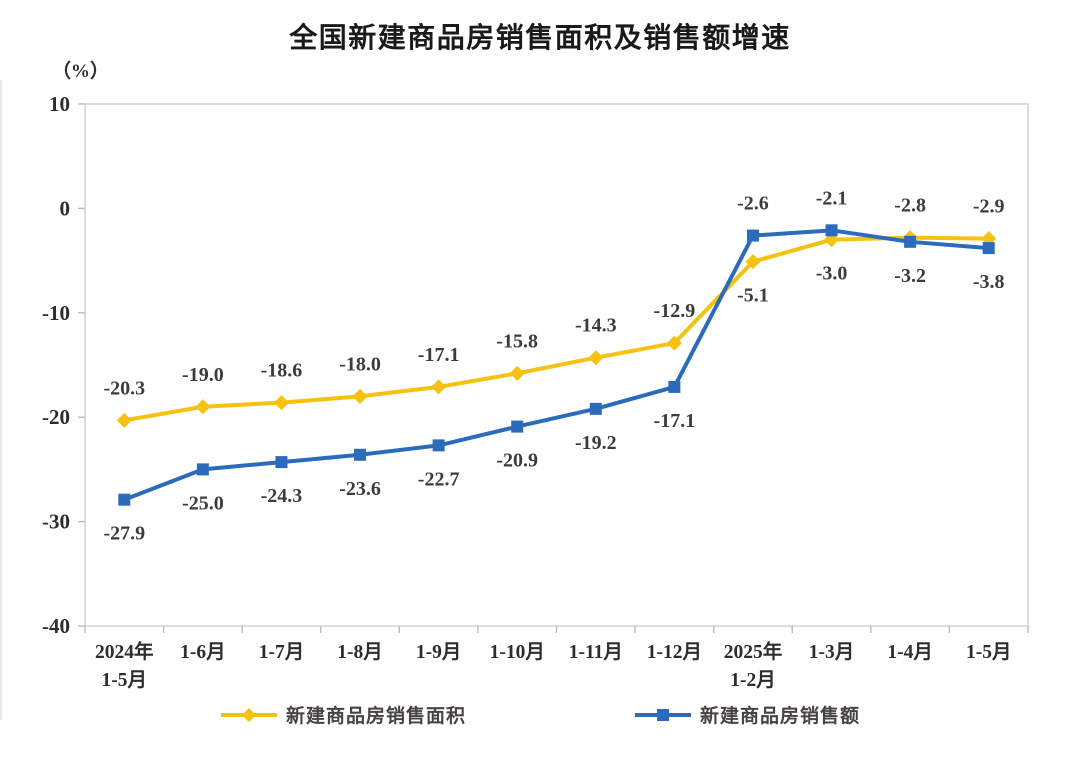 The image size is (1080, 757). Describe the element at coordinates (596, 652) in the screenshot. I see `x-axis-category-label: 1-11月` at that location.